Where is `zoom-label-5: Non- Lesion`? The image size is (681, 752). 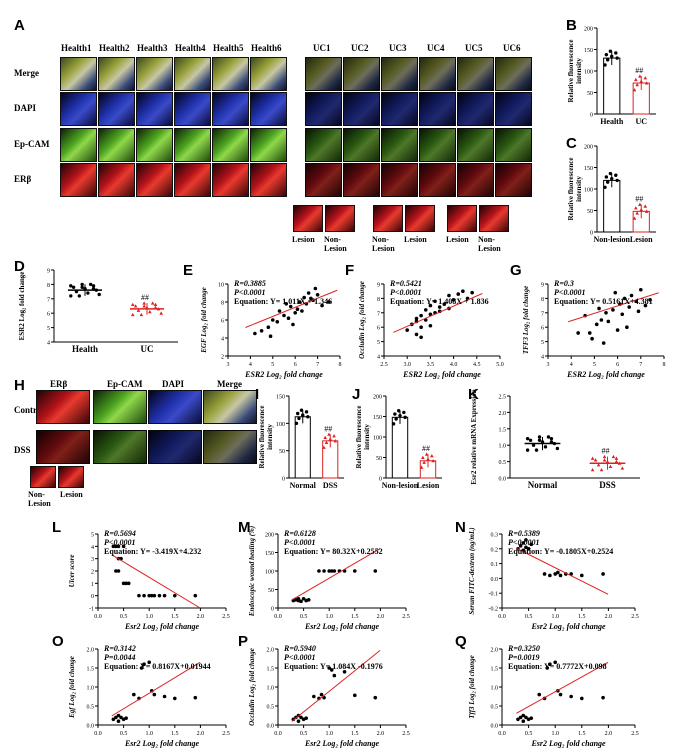
zoom-label-5: Non- Lesion is located at coordinates (489, 244).